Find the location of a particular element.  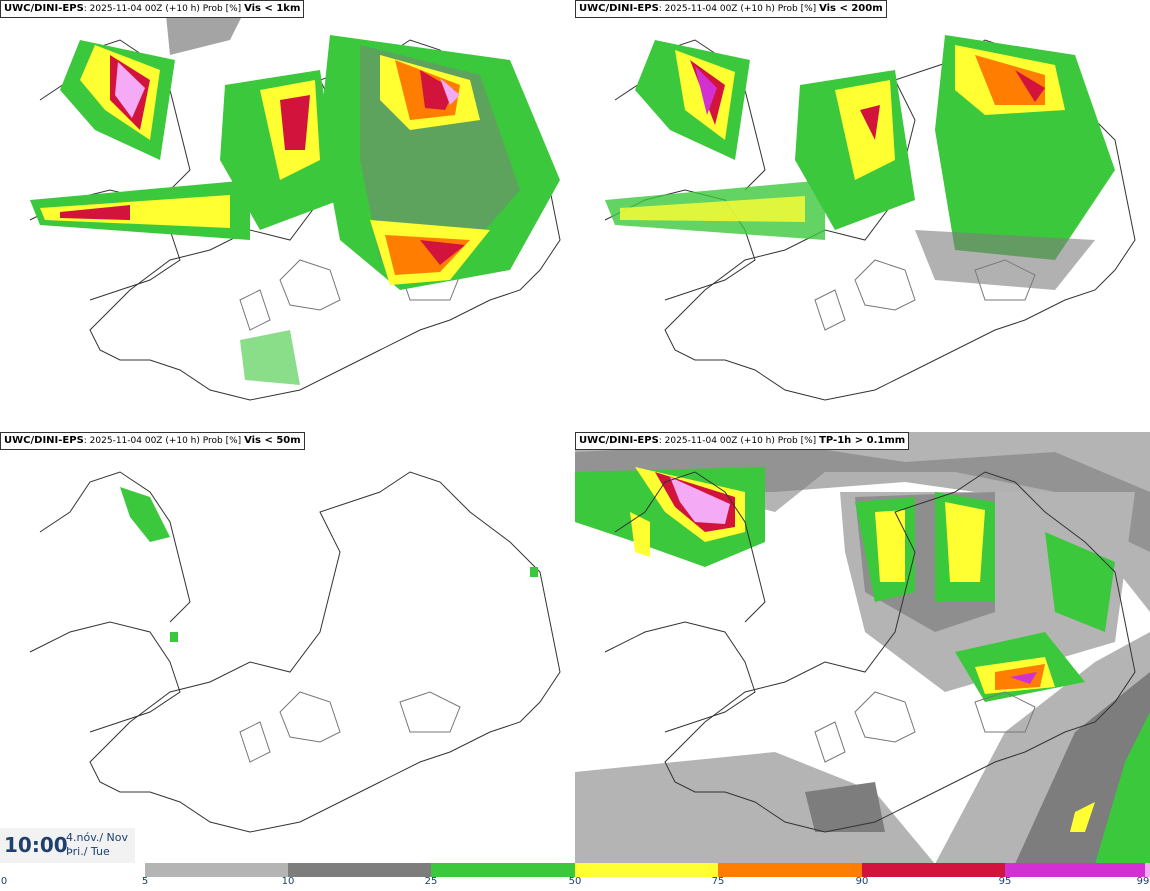

valid-time-box: 10:00 4.nóv./ Nov Þri./ Tue is located at coordinates (67, 845).